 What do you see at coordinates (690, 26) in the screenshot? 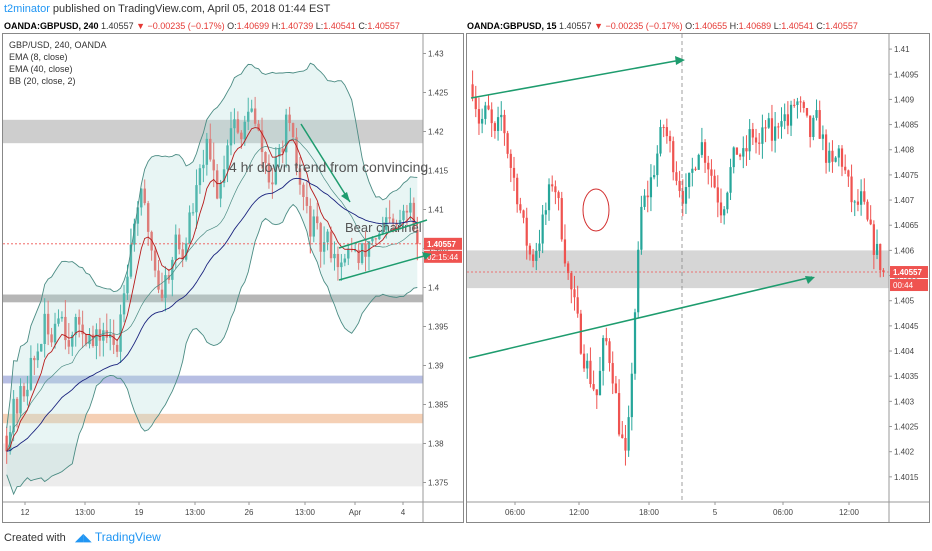
I see `open-key: O:` at bounding box center [690, 26].